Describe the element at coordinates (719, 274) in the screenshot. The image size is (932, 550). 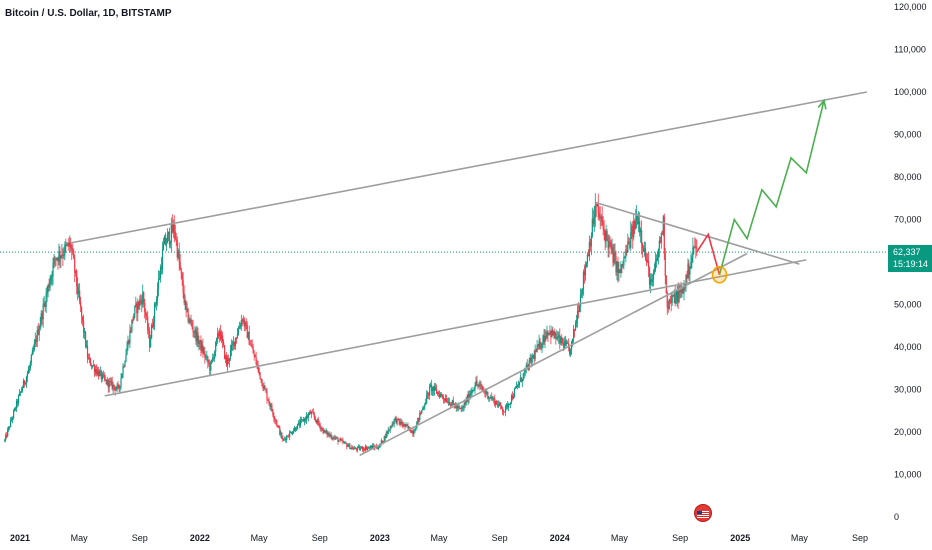
I see `highlight-circle` at that location.